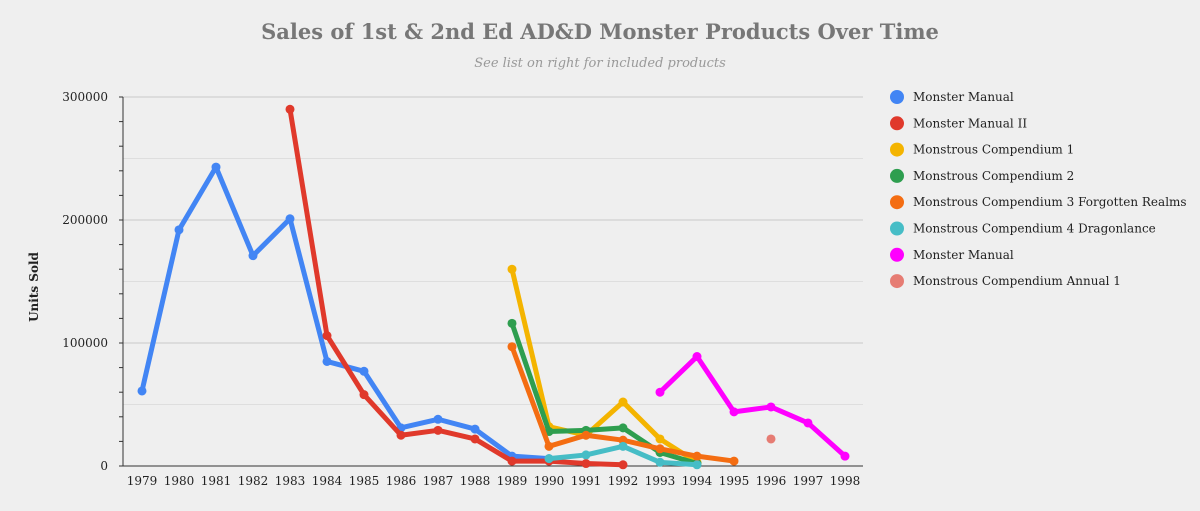  Describe the element at coordinates (85, 220) in the screenshot. I see `y-tick-label: 200000` at that location.